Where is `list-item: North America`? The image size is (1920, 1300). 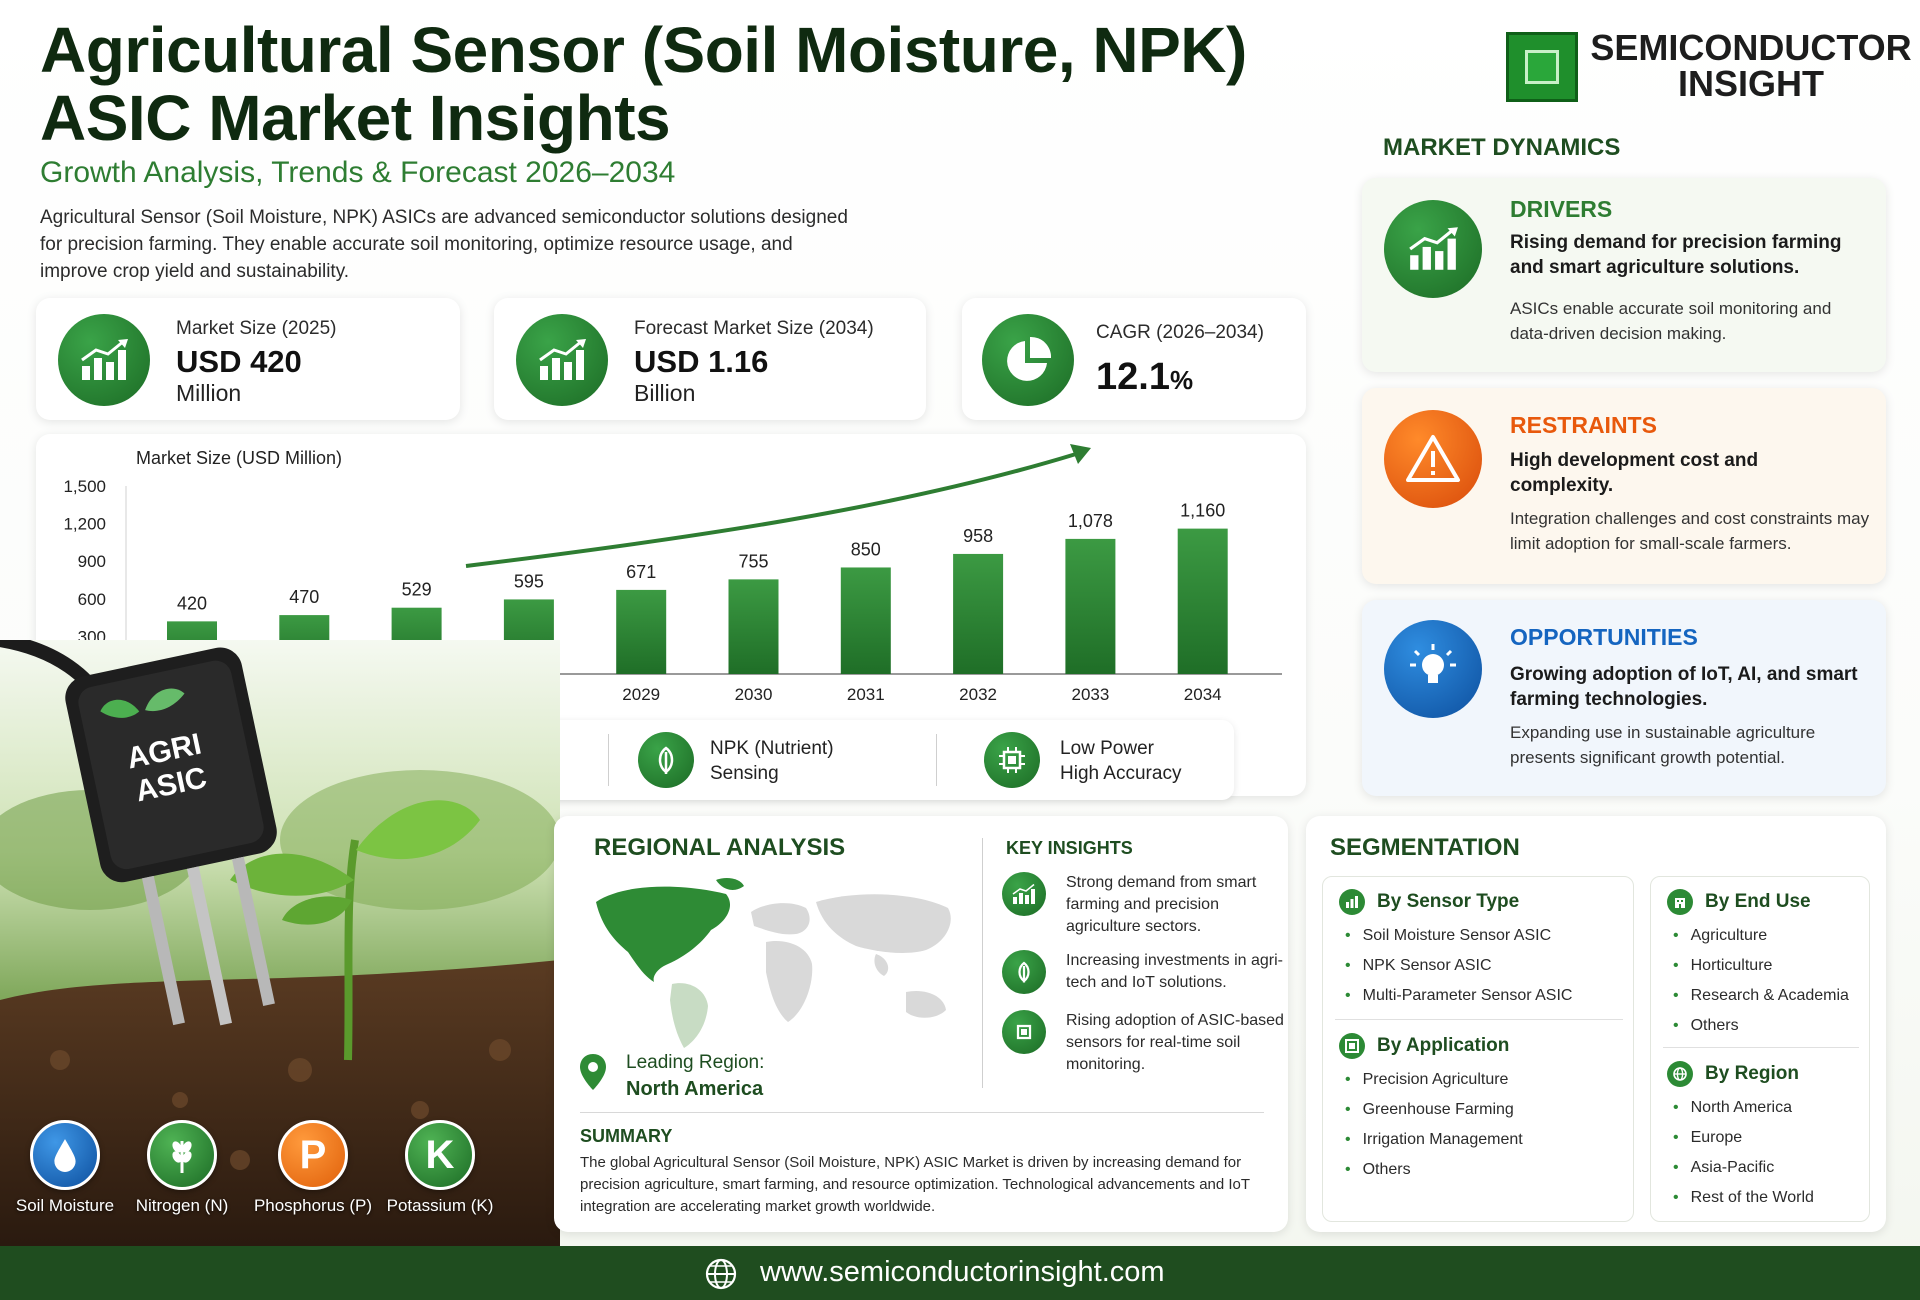
list-item: North America is located at coordinates (1743, 1108).